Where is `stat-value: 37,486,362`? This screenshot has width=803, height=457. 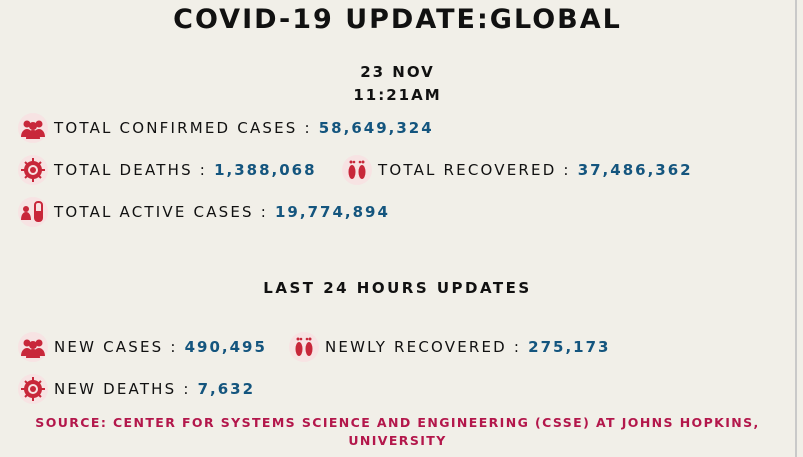
stat-value: 37,486,362 is located at coordinates (635, 170).